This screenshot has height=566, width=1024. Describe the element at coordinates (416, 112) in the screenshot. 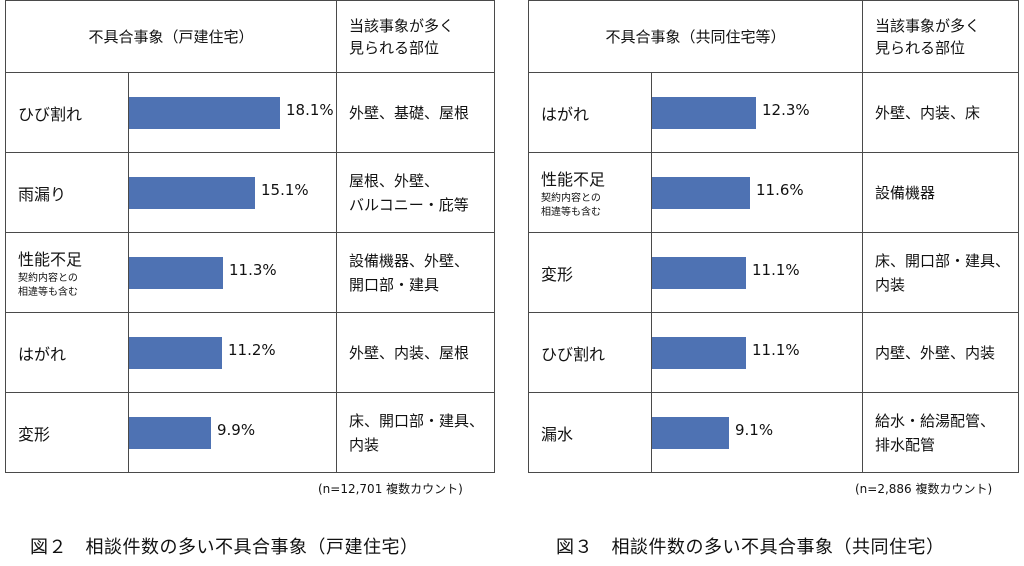

I see `location-cell: 外壁、基礎、屋根` at that location.